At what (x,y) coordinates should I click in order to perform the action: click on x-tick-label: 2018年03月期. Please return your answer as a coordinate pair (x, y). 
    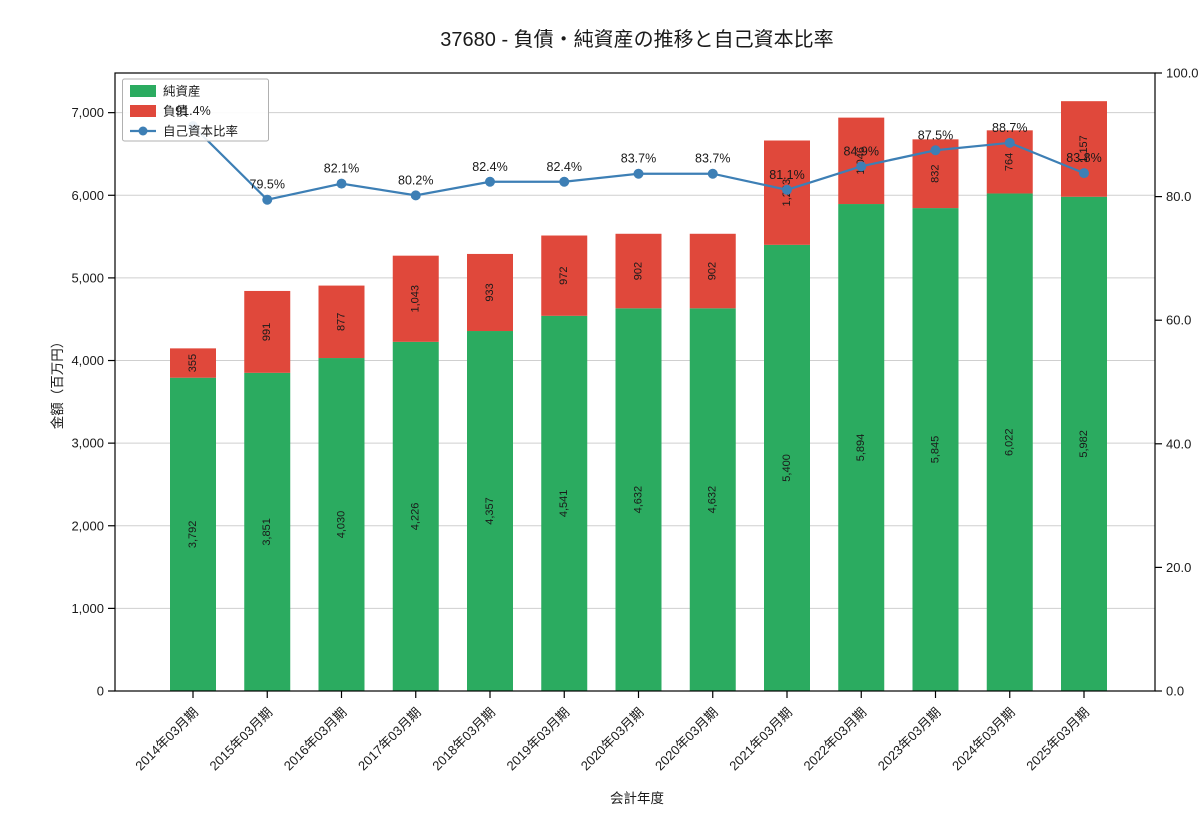
    Looking at the image, I should click on (463, 739).